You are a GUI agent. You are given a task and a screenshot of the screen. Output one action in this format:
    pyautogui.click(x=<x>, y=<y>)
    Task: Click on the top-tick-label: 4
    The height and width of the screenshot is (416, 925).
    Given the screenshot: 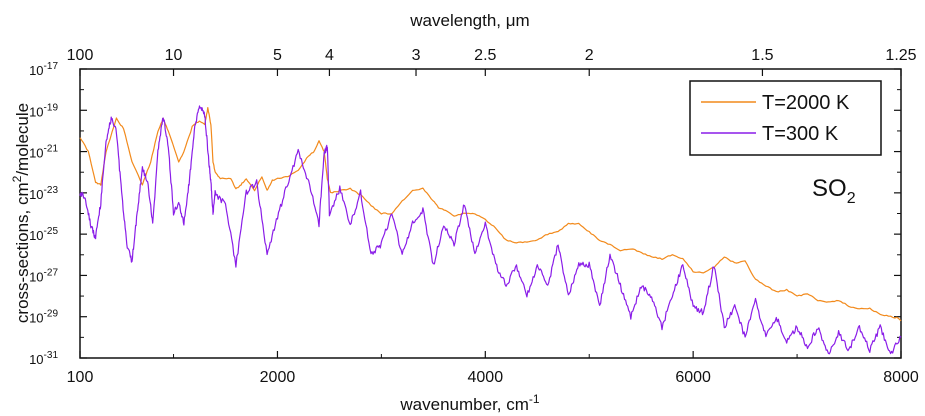 What is the action you would take?
    pyautogui.click(x=329, y=55)
    